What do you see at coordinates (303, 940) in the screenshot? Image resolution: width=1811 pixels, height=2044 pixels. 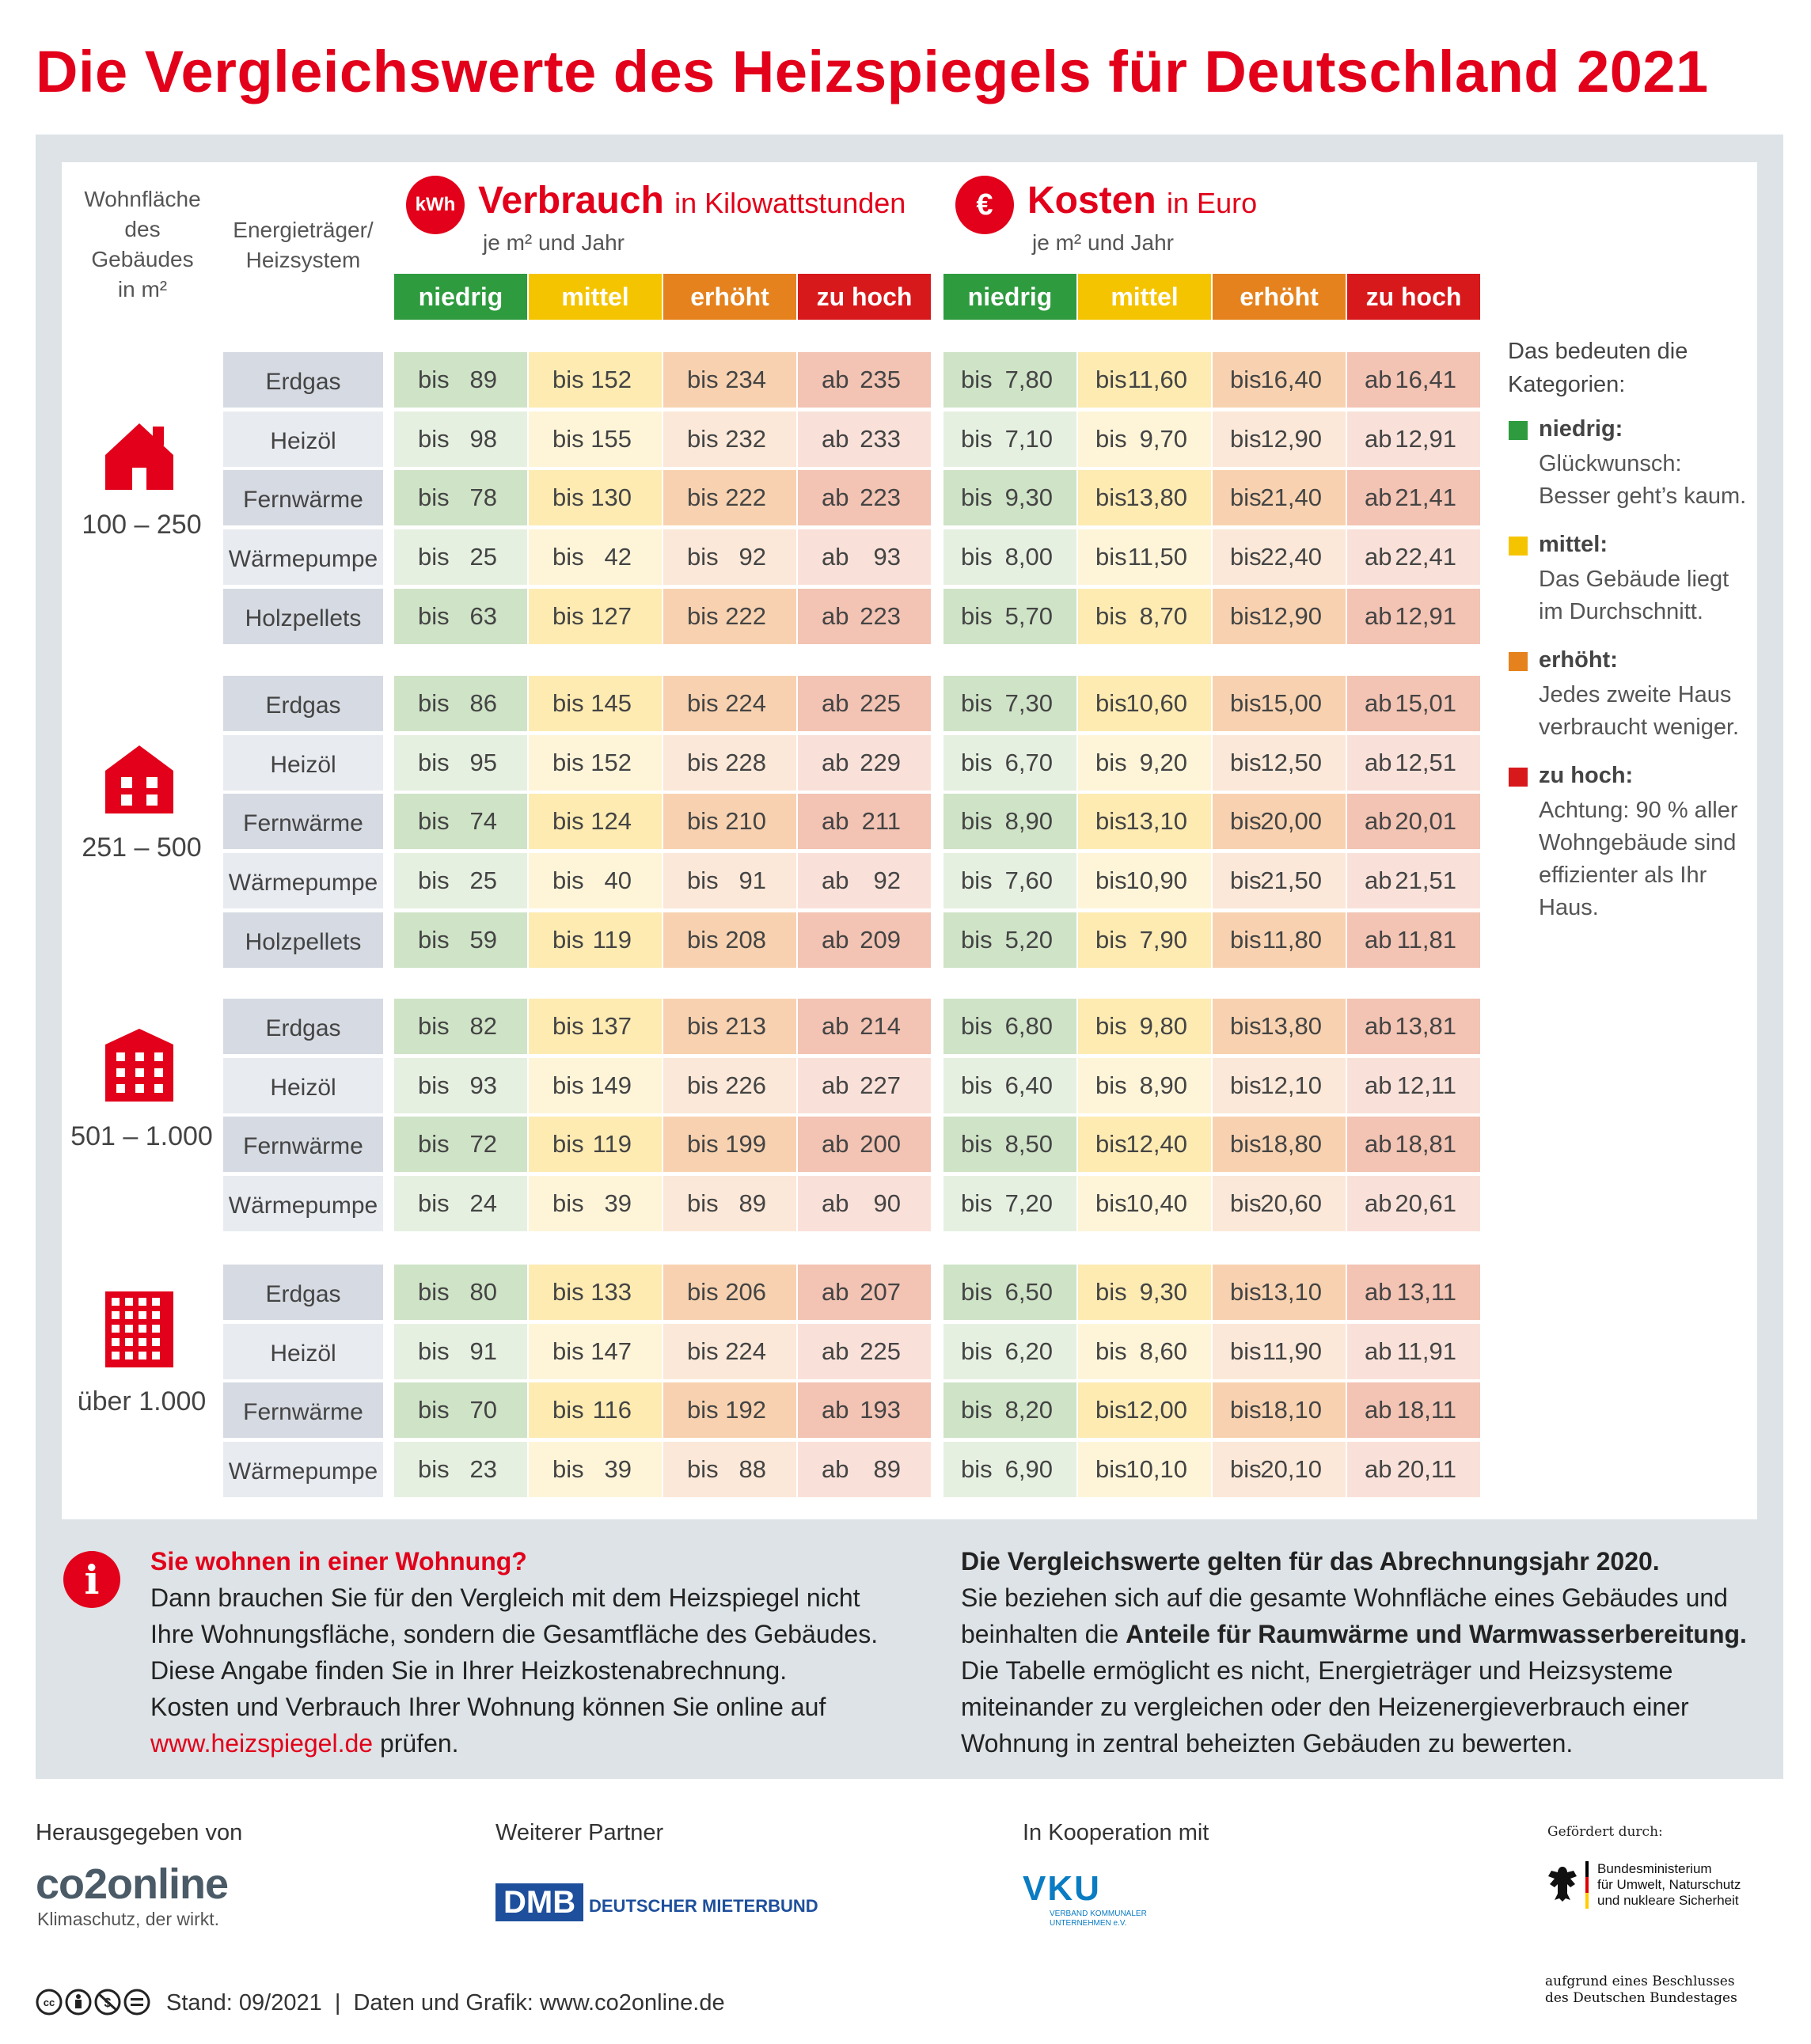 I see `energy-carrier-label: Holzpellets` at bounding box center [303, 940].